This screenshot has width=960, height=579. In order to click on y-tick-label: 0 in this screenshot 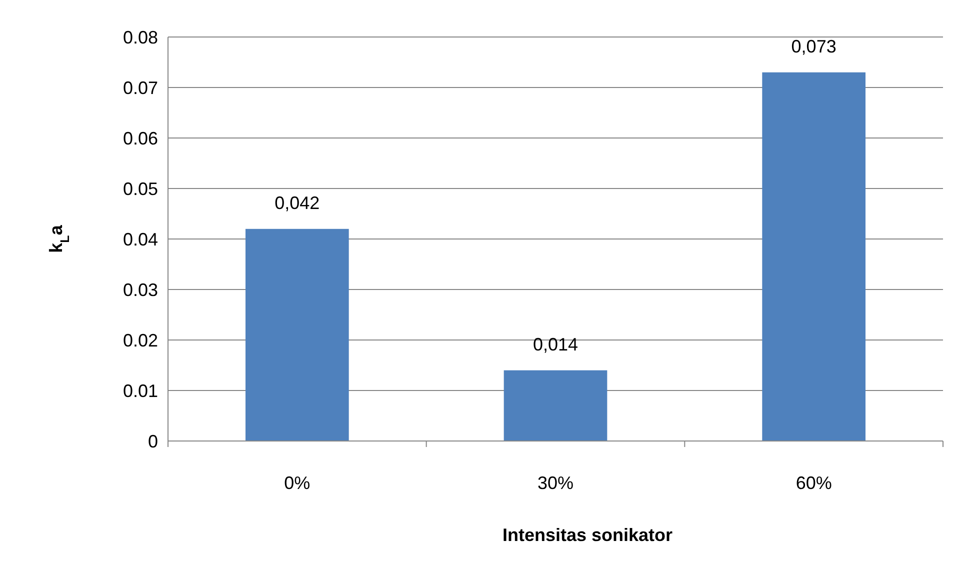, I will do `click(153, 441)`.